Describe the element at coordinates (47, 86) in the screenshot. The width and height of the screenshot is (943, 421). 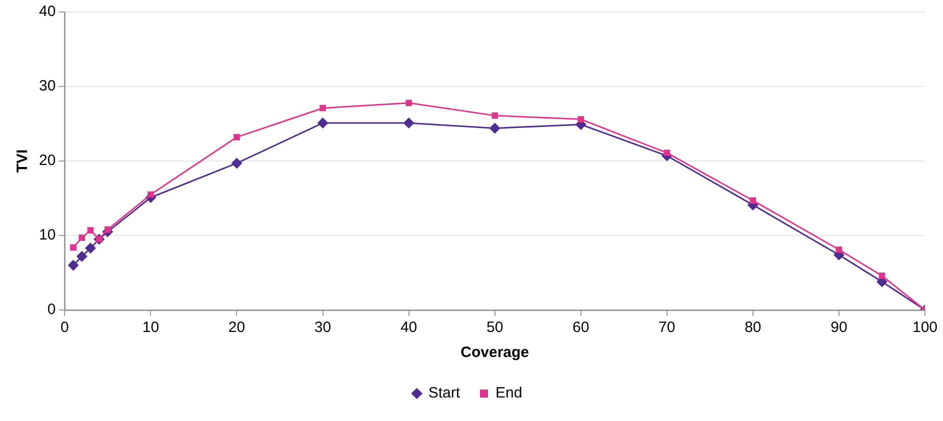
I see `y-tick-label: 30` at that location.